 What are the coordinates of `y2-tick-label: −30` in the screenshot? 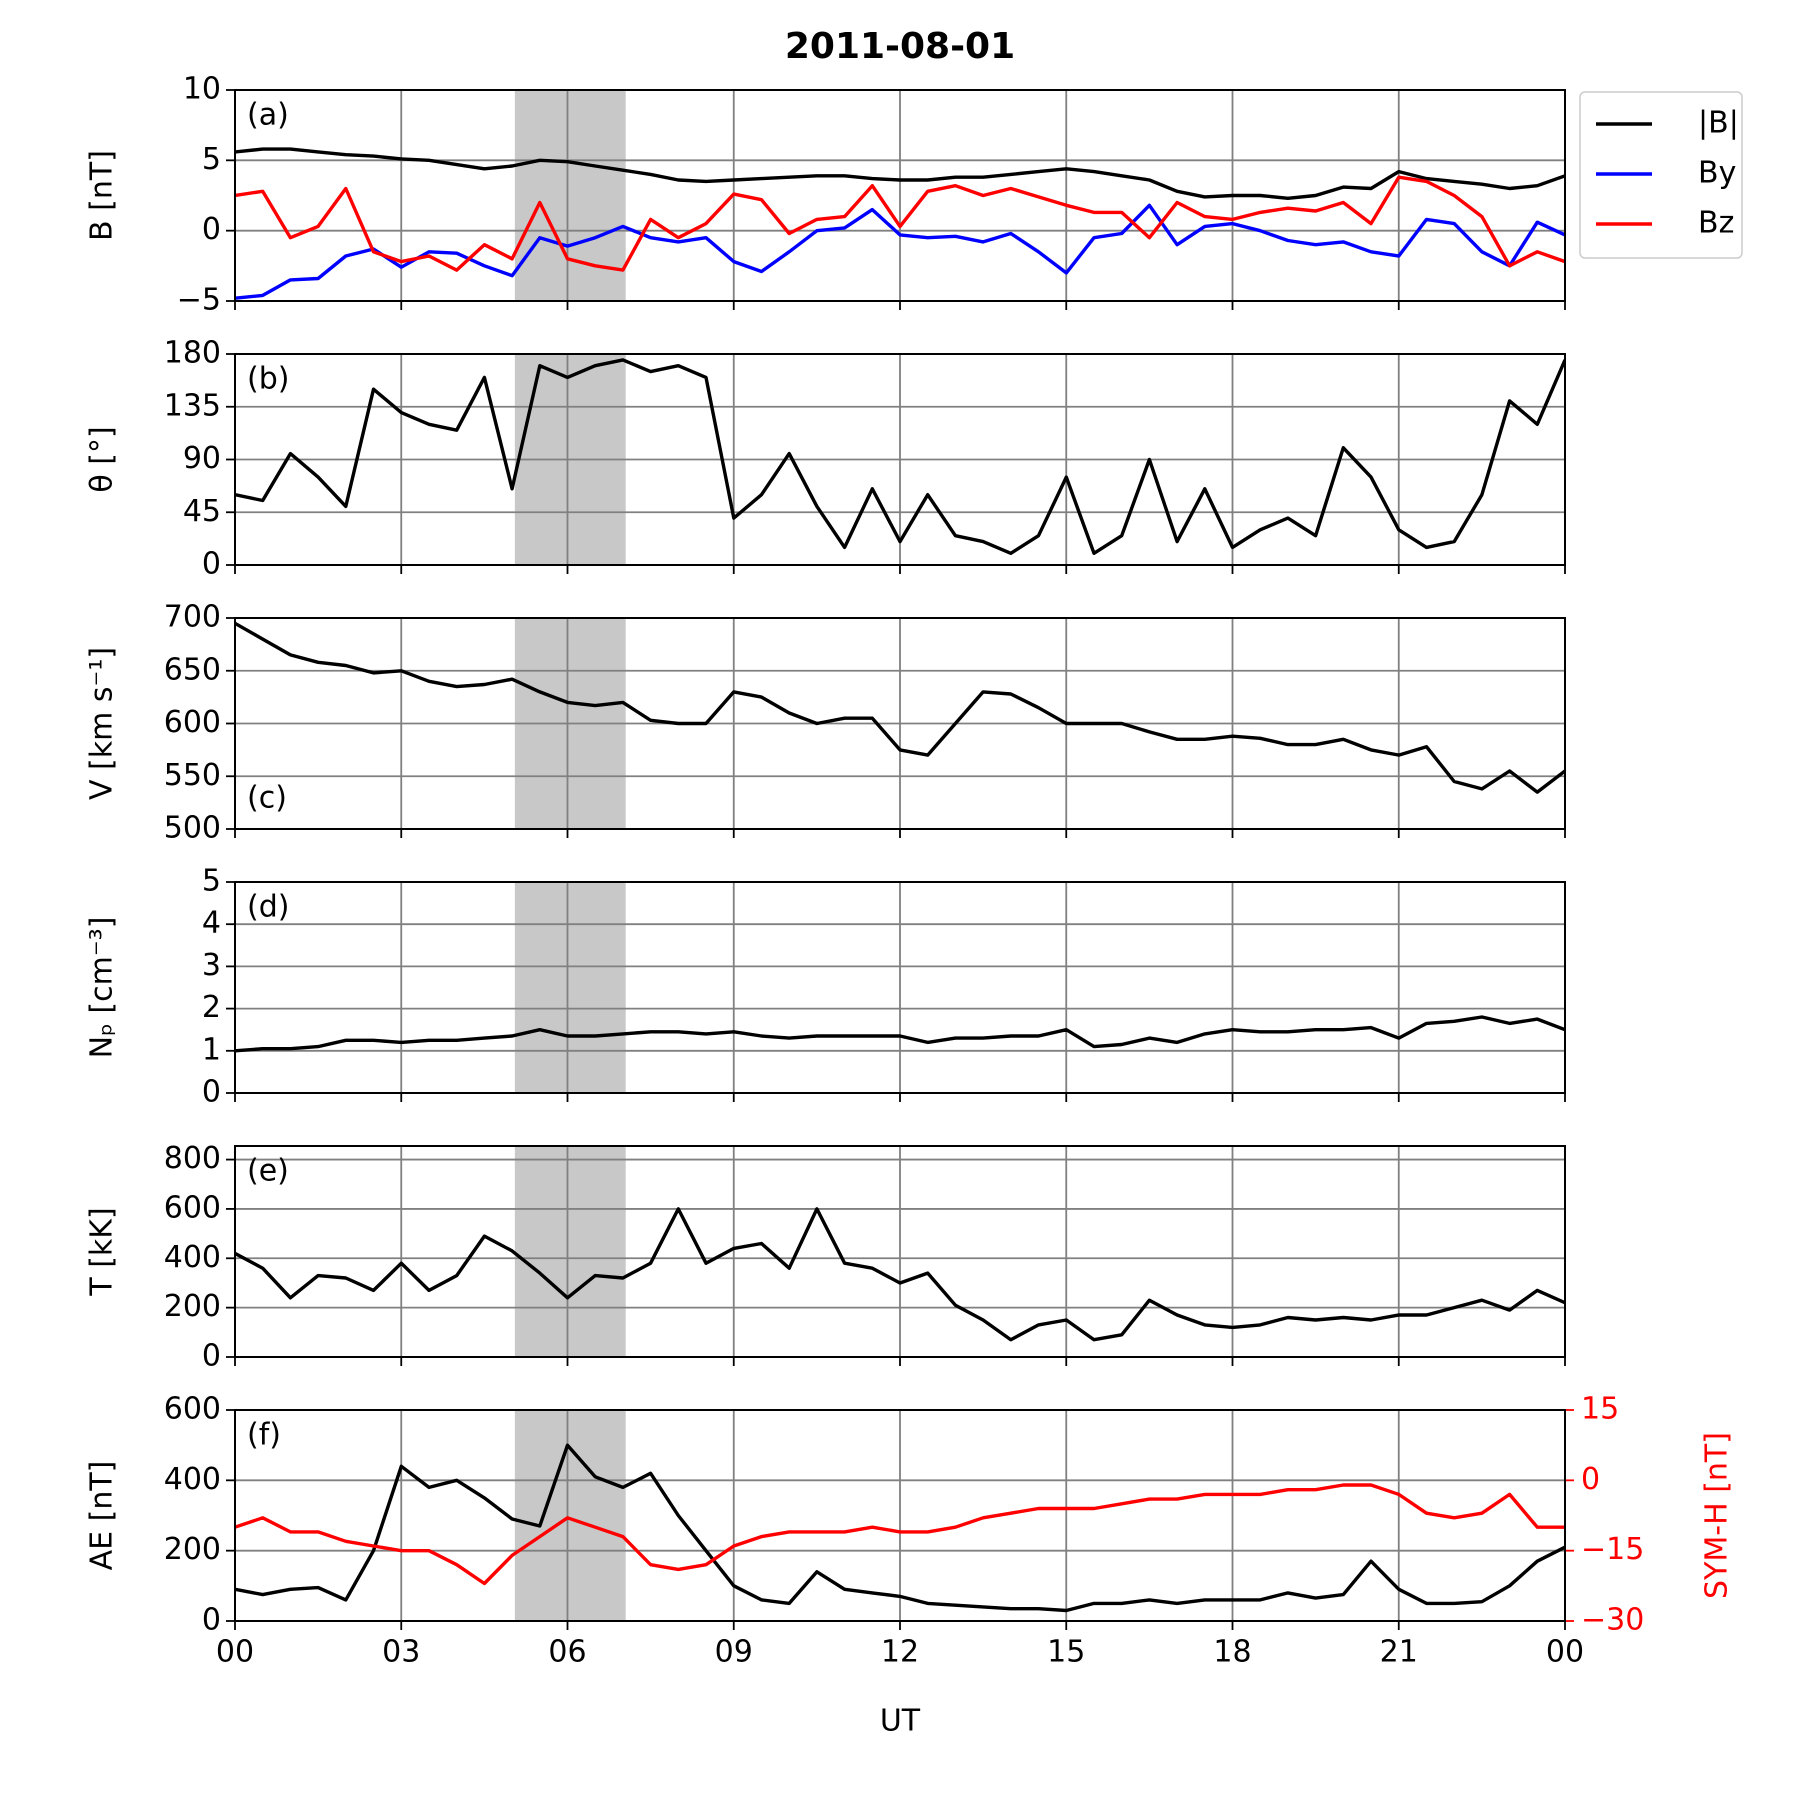 It's located at (1612, 1620).